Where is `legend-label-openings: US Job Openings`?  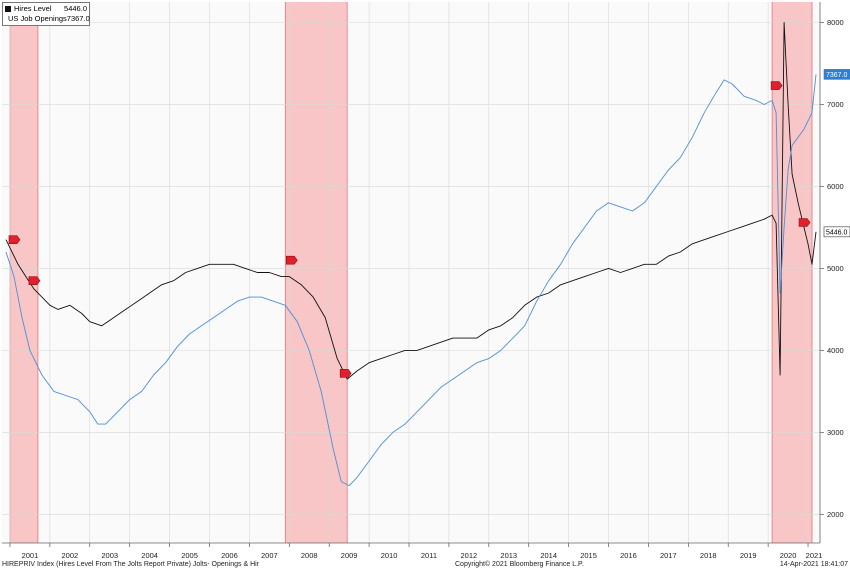 legend-label-openings: US Job Openings is located at coordinates (37, 18).